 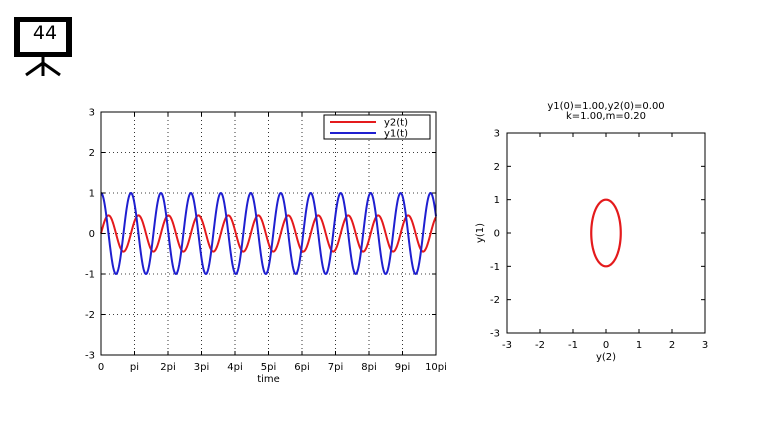 What do you see at coordinates (403, 367) in the screenshot?
I see `x-tick-label: 9pi` at bounding box center [403, 367].